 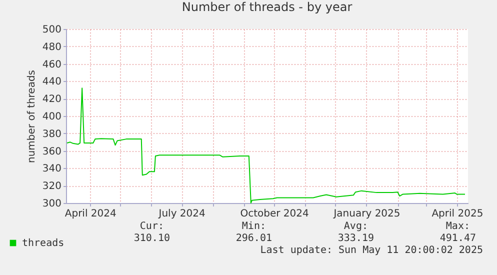 What do you see at coordinates (254, 238) in the screenshot?
I see `text: 296.01` at bounding box center [254, 238].